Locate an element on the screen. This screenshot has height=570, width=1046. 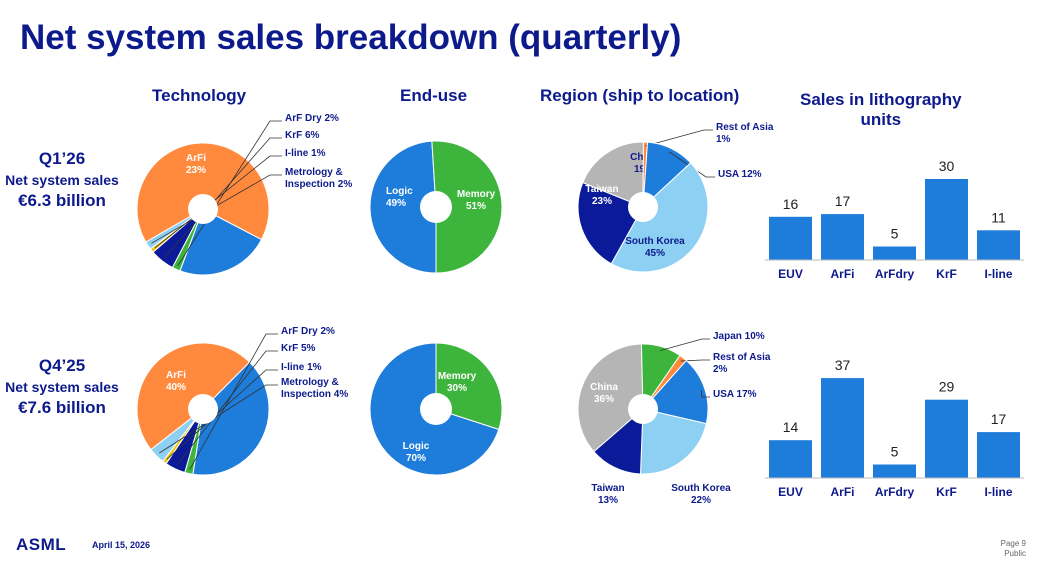
pie-region-ship-to-location-q1-26-label-usa: USA 12% is located at coordinates (740, 174).